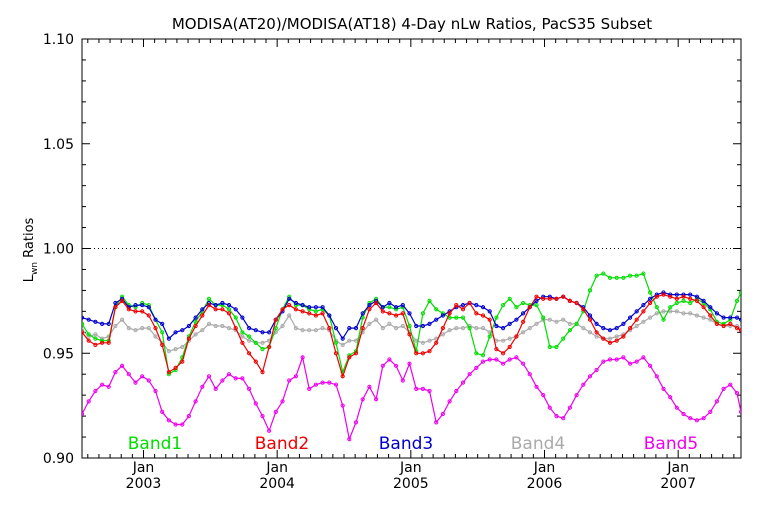 This screenshot has height=517, width=768. What do you see at coordinates (31, 249) in the screenshot?
I see `y-axis-label: Lwn Ratios` at bounding box center [31, 249].